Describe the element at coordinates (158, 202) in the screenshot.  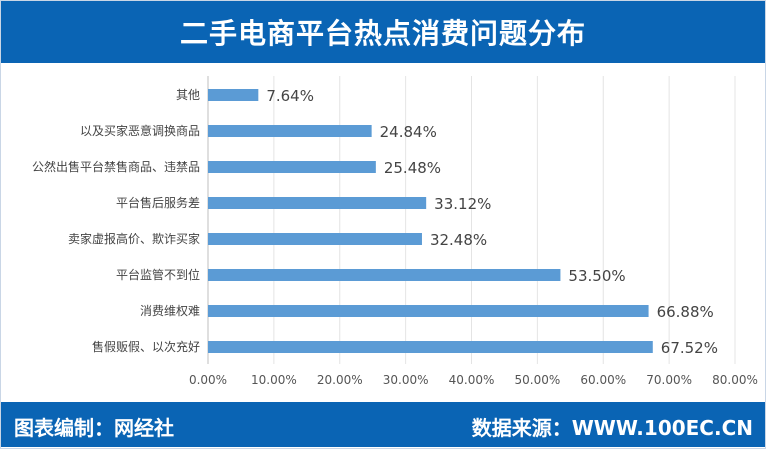
I see `category-label: 平台售后服务差` at that location.